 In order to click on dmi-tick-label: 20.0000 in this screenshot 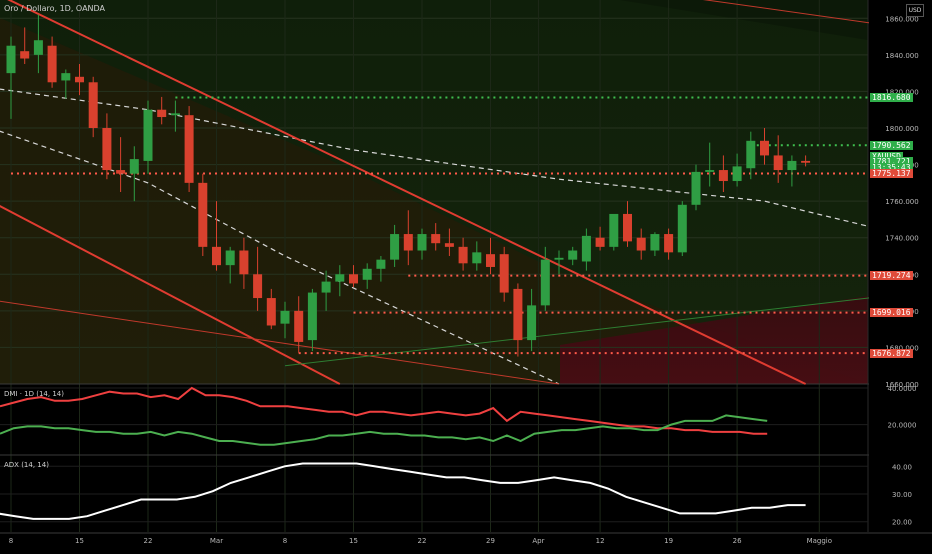, I will do `click(902, 426)`.